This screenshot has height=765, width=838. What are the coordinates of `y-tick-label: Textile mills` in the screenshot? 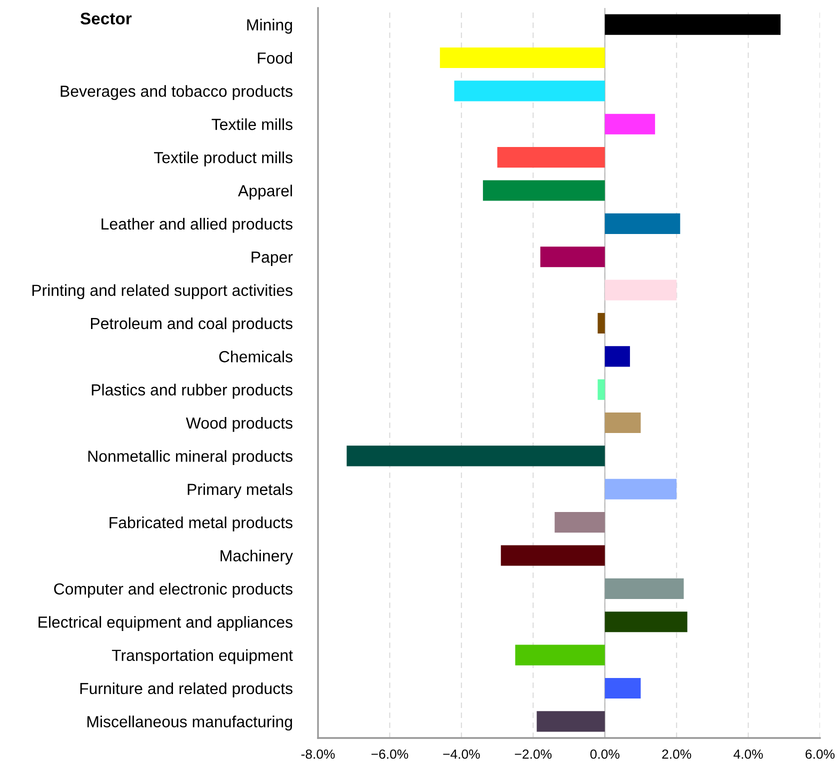 It's located at (252, 124).